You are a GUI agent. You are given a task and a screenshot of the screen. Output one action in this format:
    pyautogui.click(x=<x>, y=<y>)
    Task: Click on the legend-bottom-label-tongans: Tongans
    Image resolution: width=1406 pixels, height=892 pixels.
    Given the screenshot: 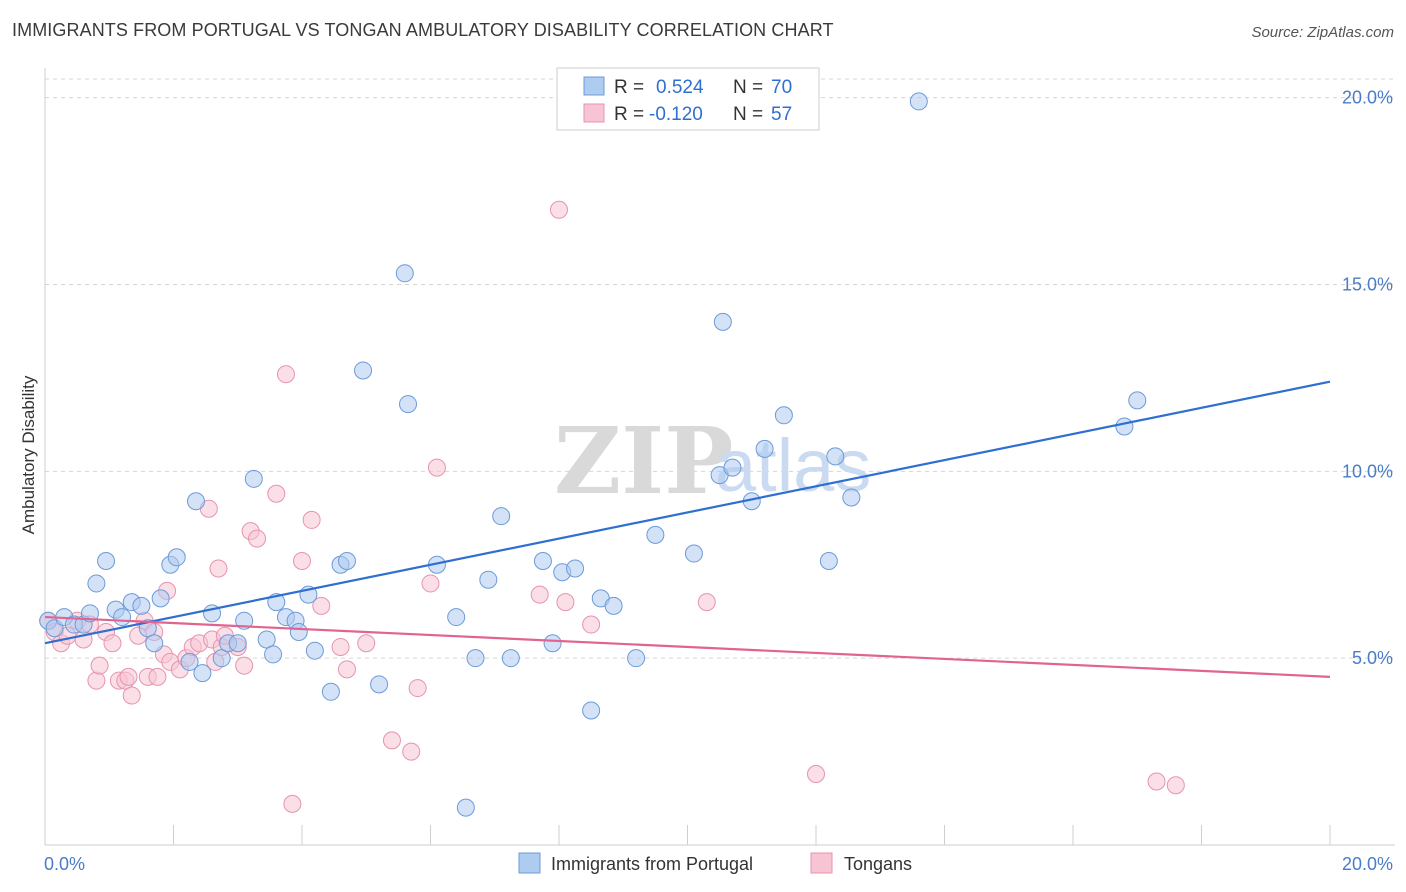 What is the action you would take?
    pyautogui.click(x=878, y=864)
    